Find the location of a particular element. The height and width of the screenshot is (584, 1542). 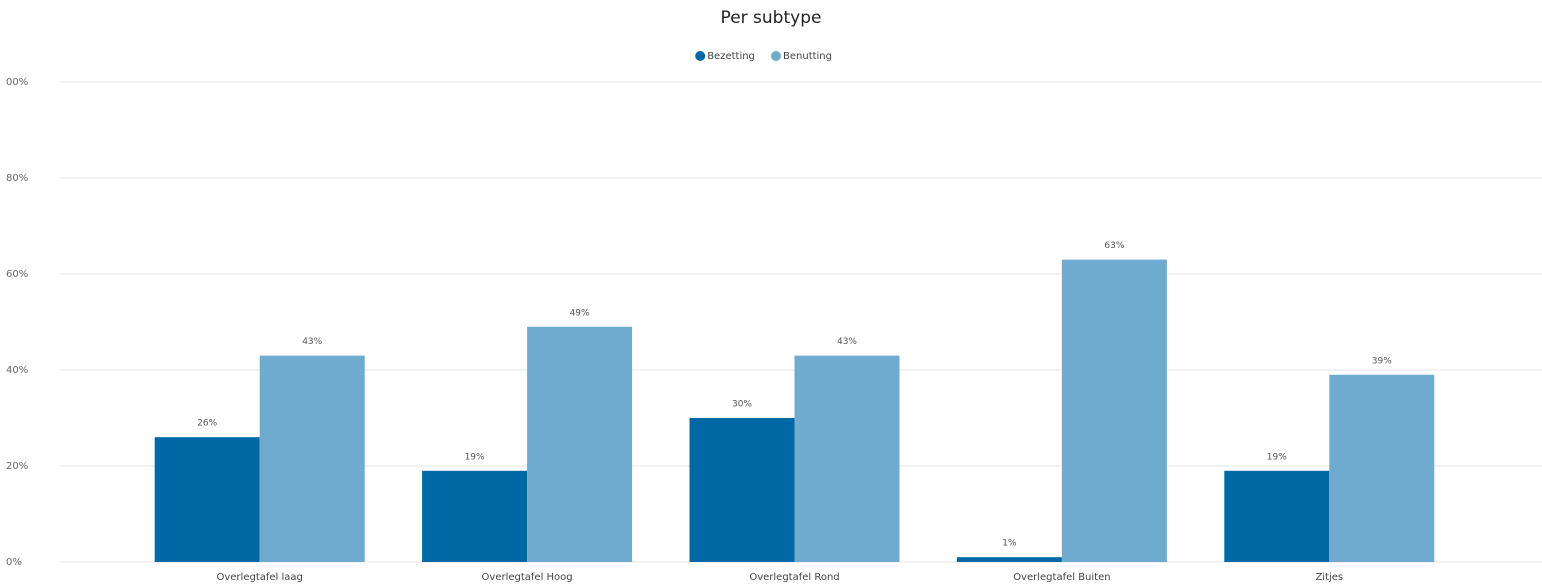

value-label: 30% is located at coordinates (742, 405).